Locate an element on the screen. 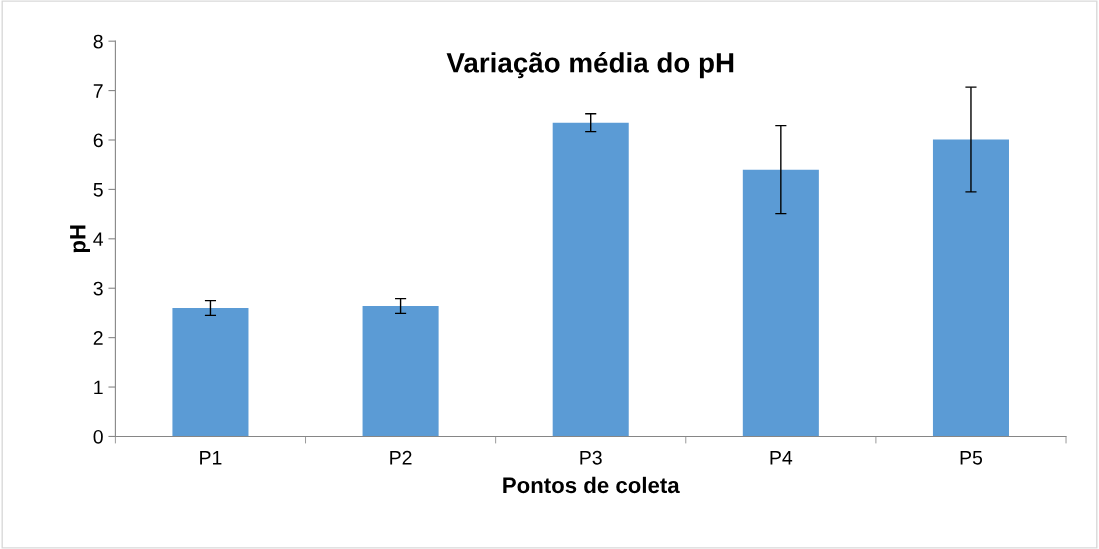 This screenshot has width=1099, height=549. x-axis-title: Pontos de coleta is located at coordinates (591, 485).